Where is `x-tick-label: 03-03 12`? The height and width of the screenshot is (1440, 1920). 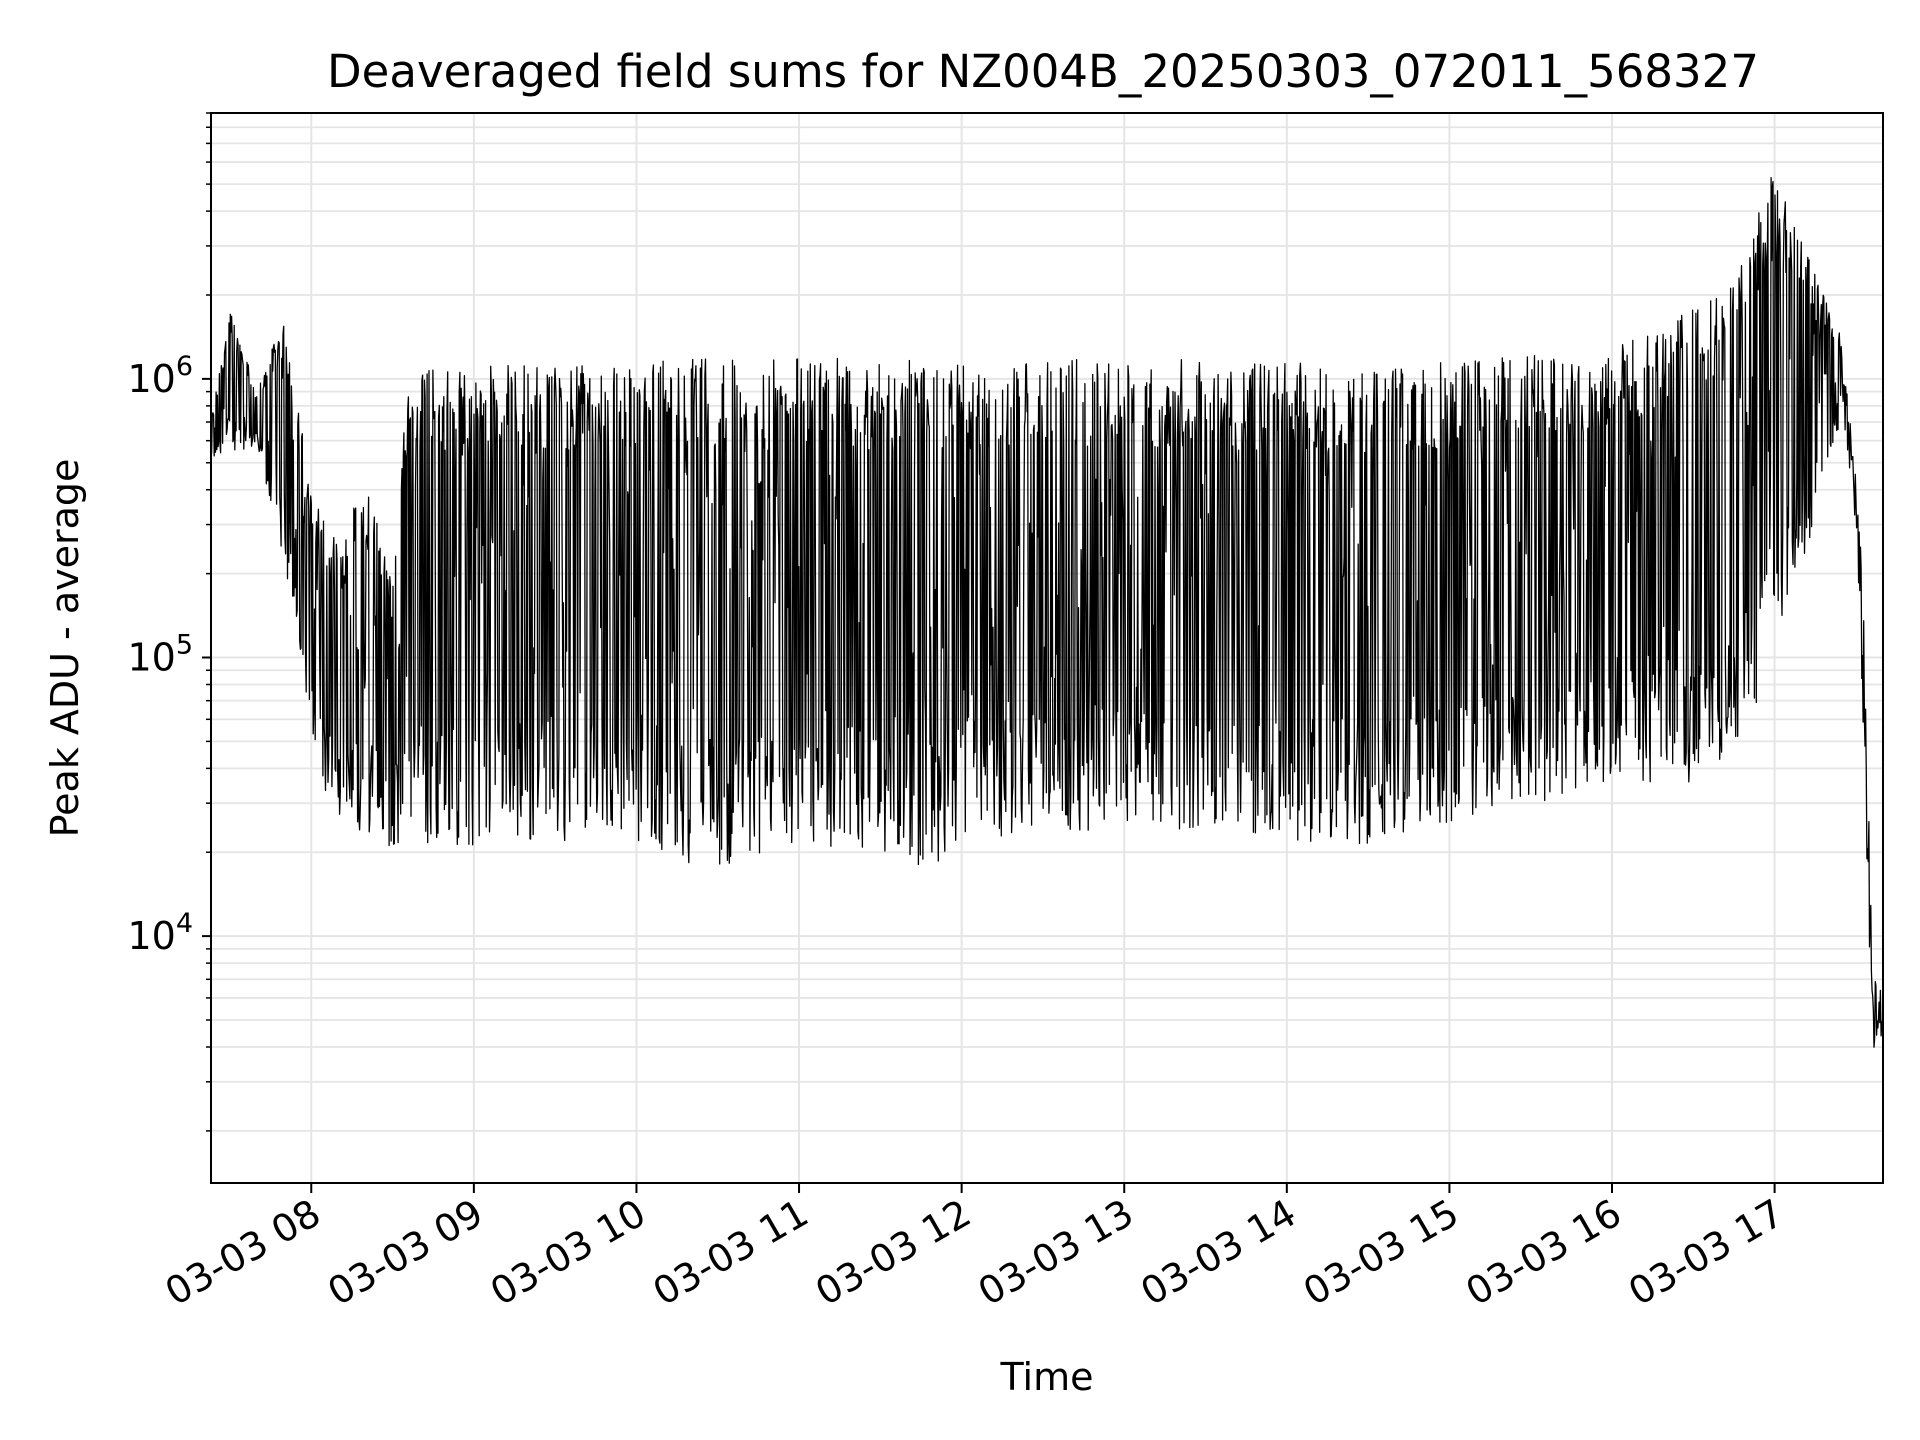
x-tick-label: 03-03 12 is located at coordinates (893, 1253).